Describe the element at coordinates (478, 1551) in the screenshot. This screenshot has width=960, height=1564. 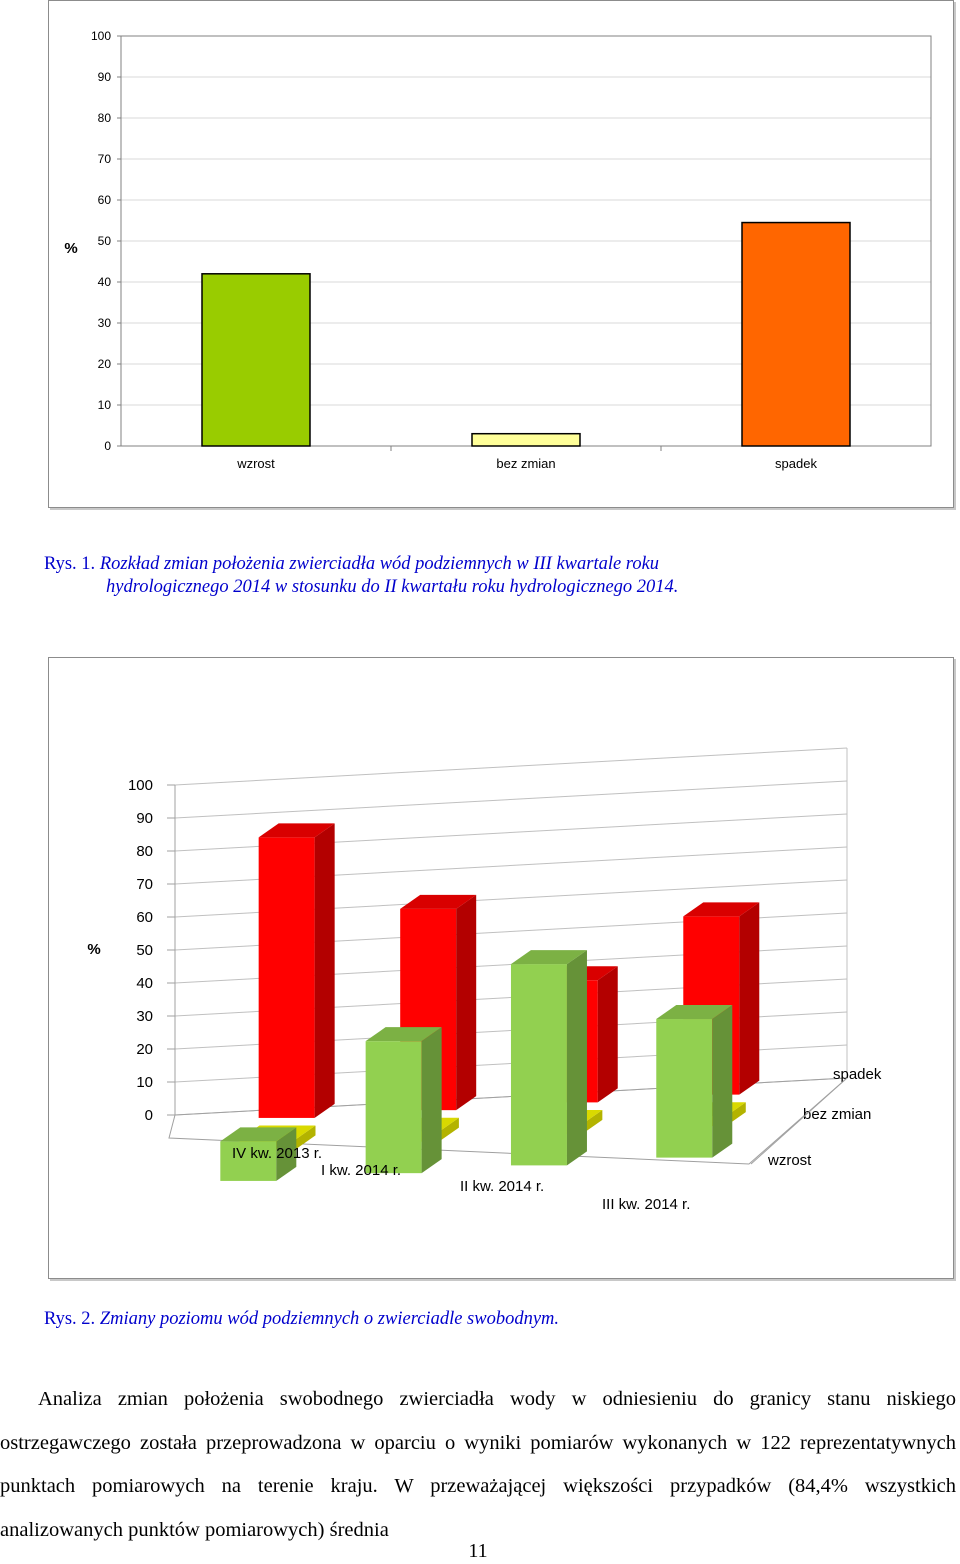
I see `page-number: 11` at that location.